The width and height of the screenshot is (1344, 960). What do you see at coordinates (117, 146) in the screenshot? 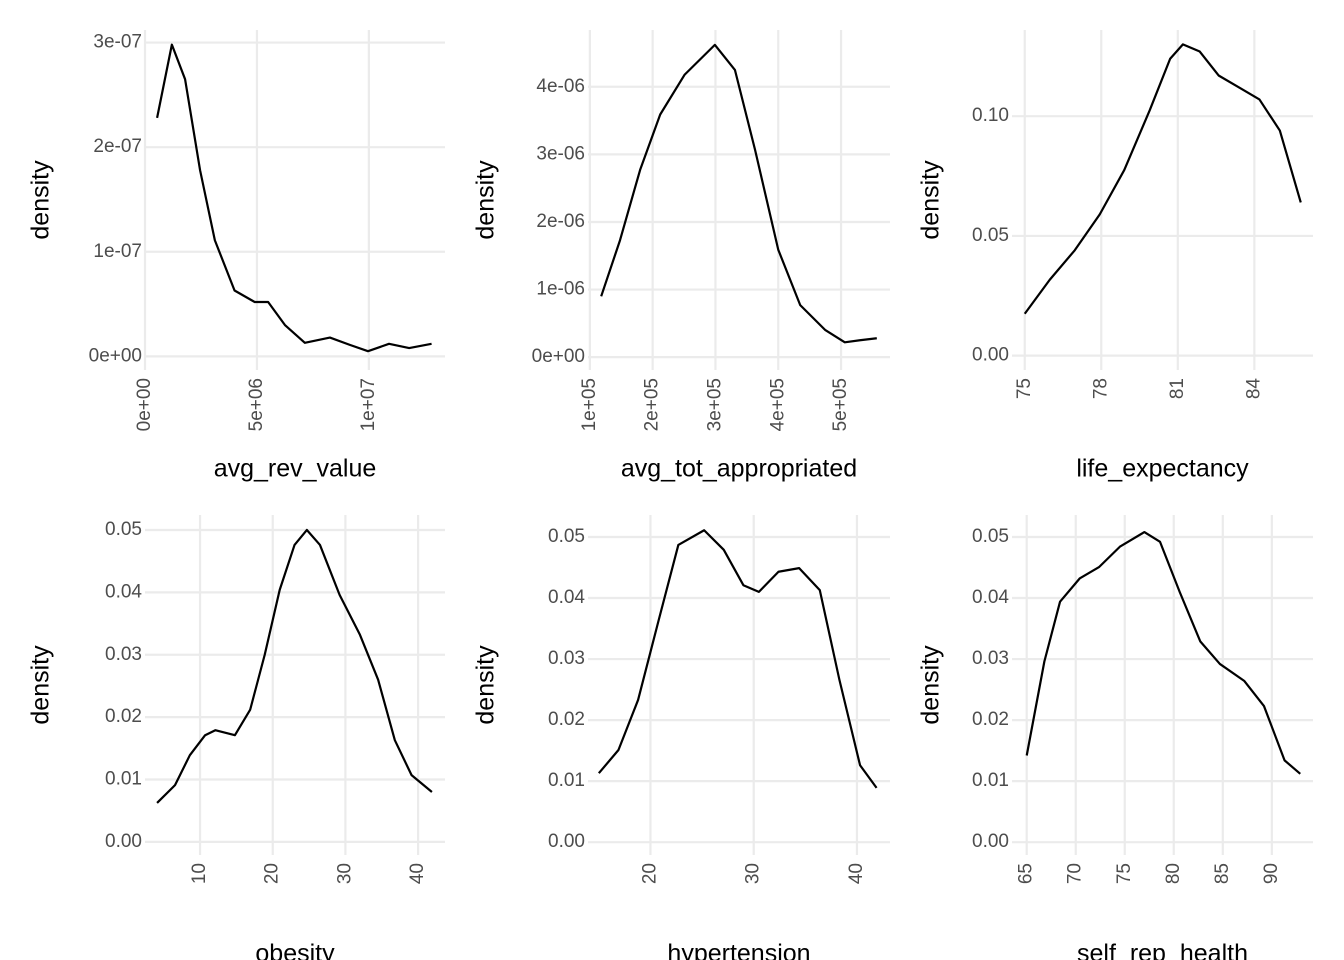
I see `y-tick-label: 2e-07` at bounding box center [117, 146].